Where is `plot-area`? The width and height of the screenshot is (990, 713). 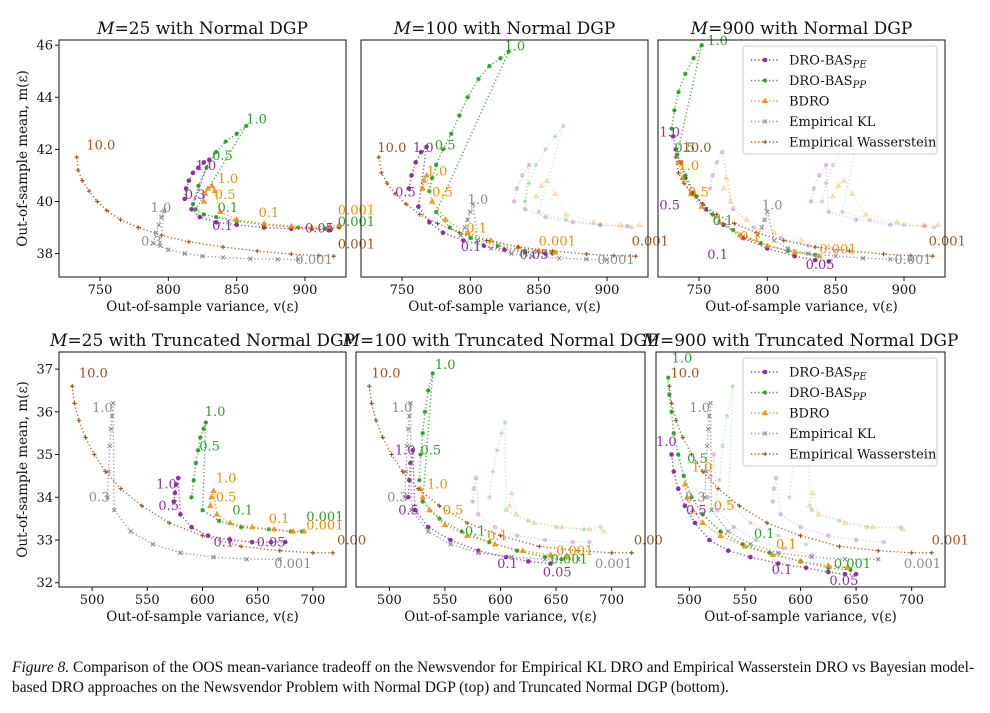
plot-area is located at coordinates (800, 476).